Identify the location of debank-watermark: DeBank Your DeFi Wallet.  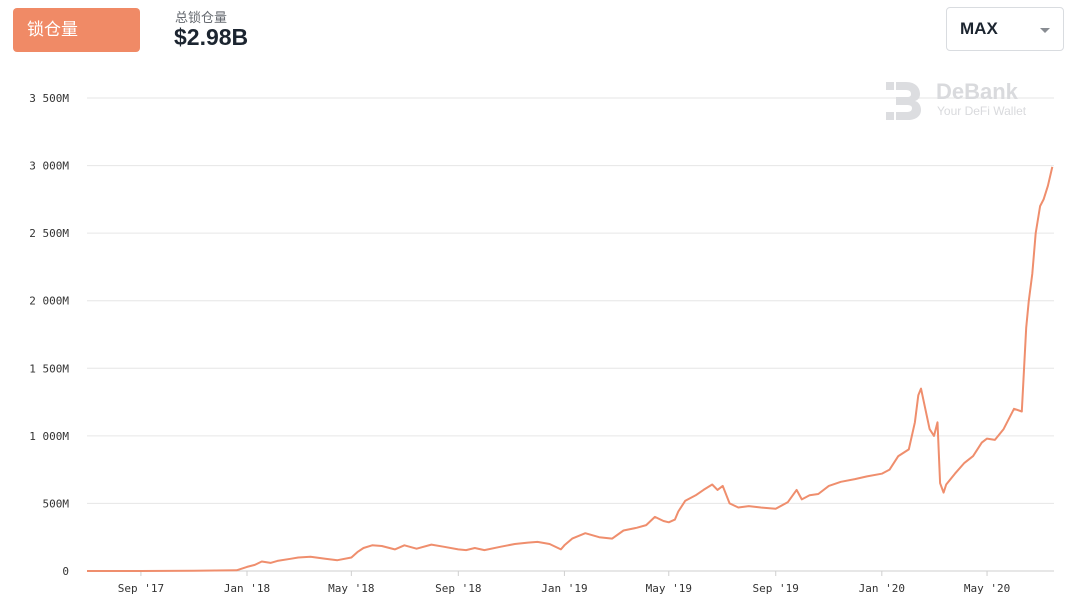
(964, 100).